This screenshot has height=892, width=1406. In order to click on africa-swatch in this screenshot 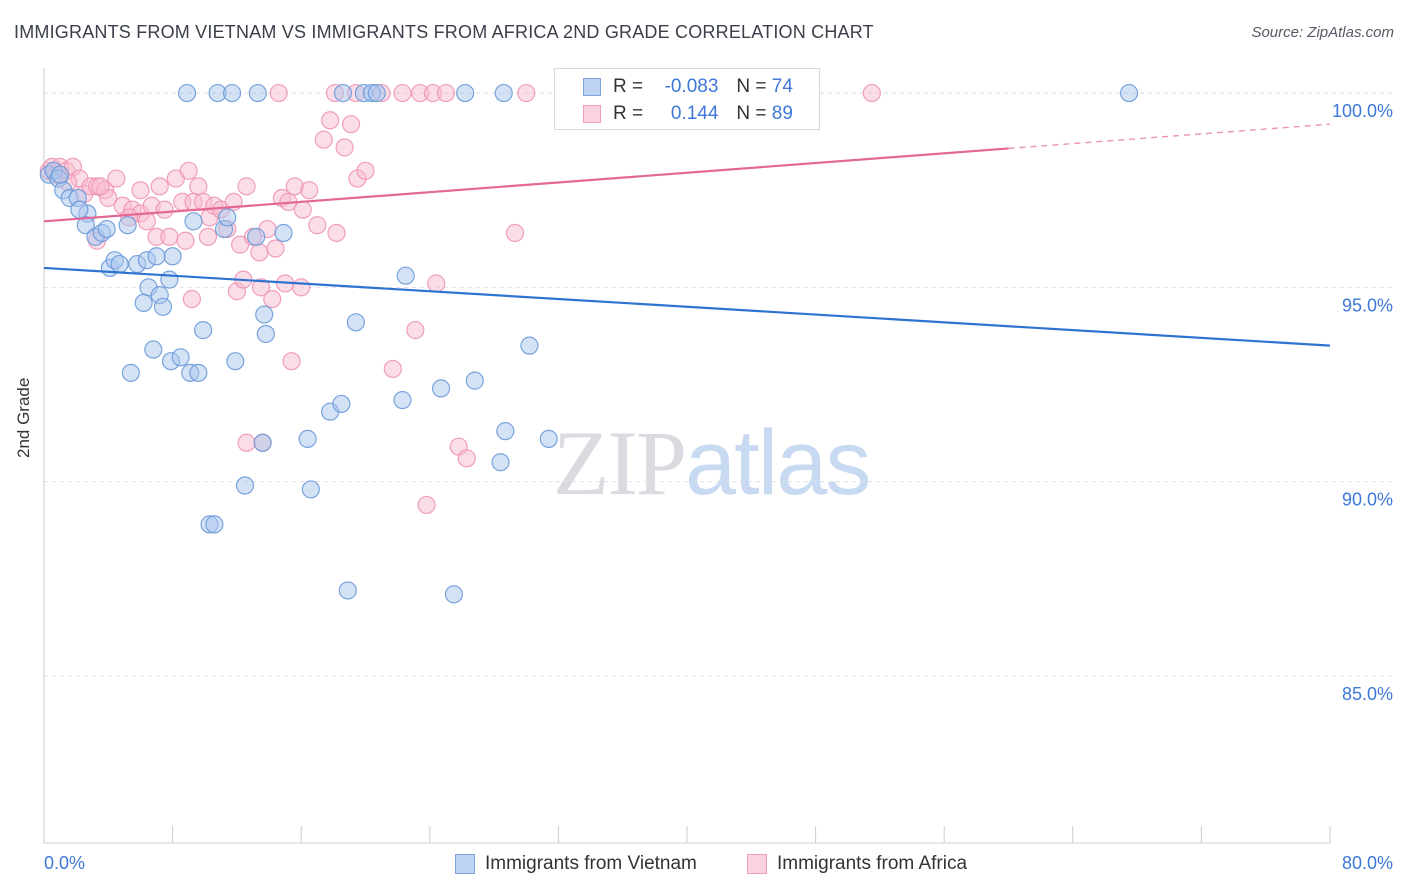, I will do `click(592, 114)`.